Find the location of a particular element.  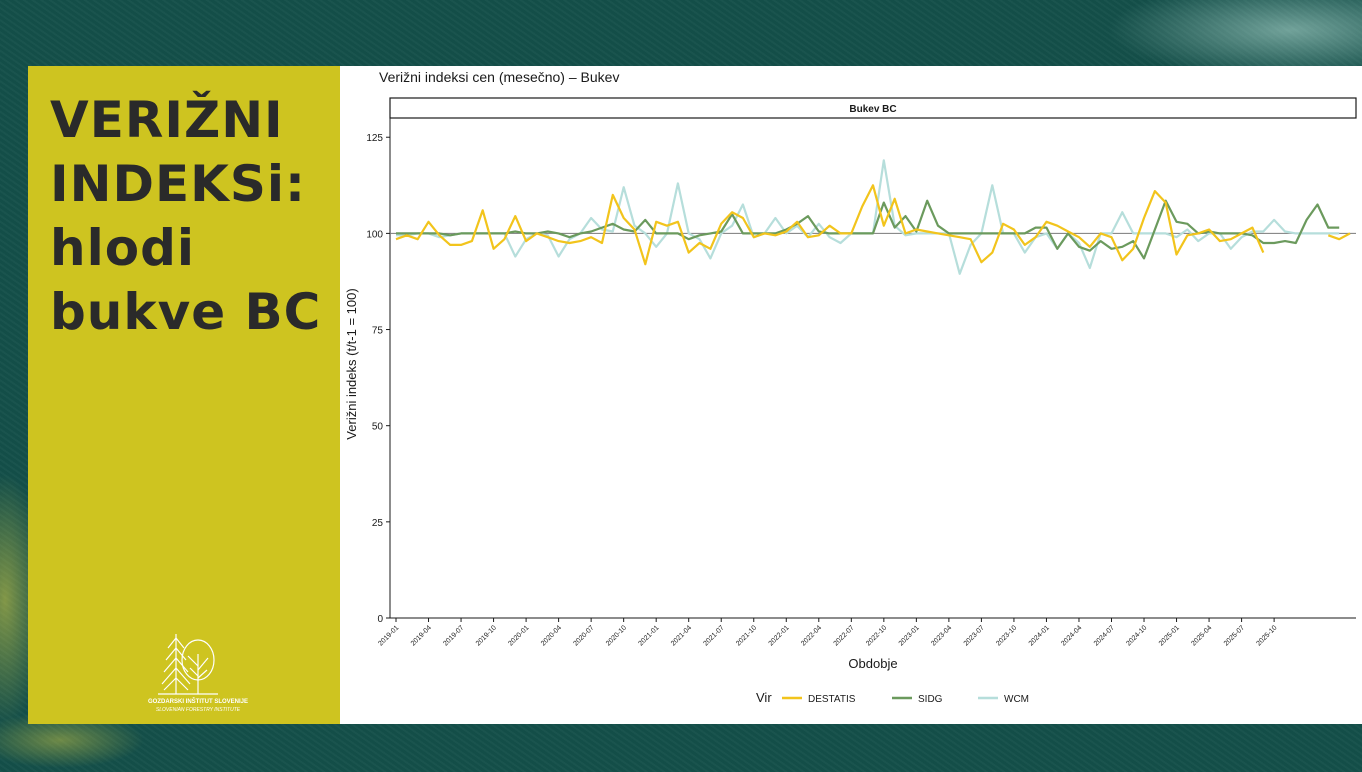

slide-title-line: INDEKSi: is located at coordinates (178, 184).